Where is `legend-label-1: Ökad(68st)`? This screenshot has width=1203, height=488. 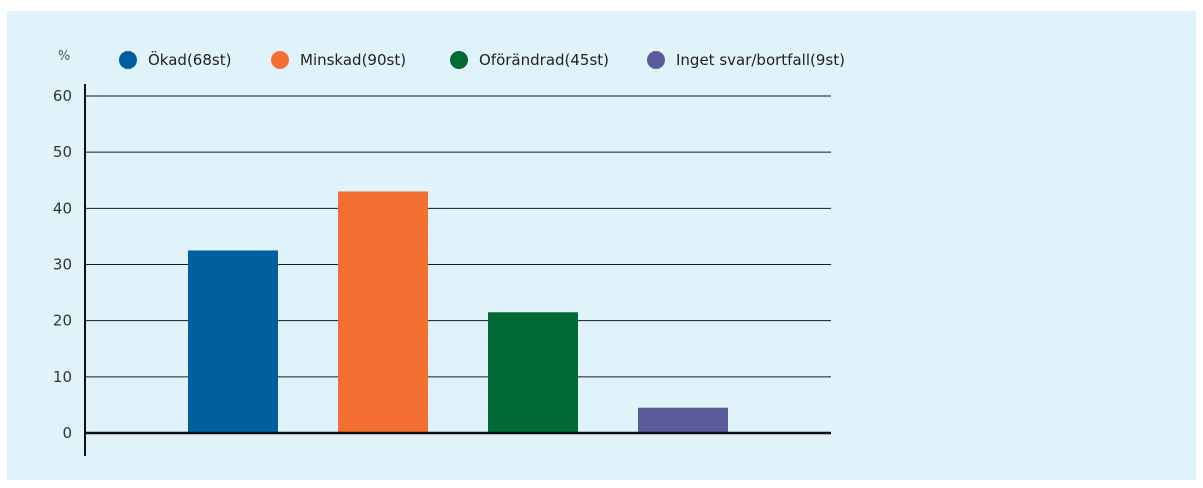 legend-label-1: Ökad(68st) is located at coordinates (189, 59).